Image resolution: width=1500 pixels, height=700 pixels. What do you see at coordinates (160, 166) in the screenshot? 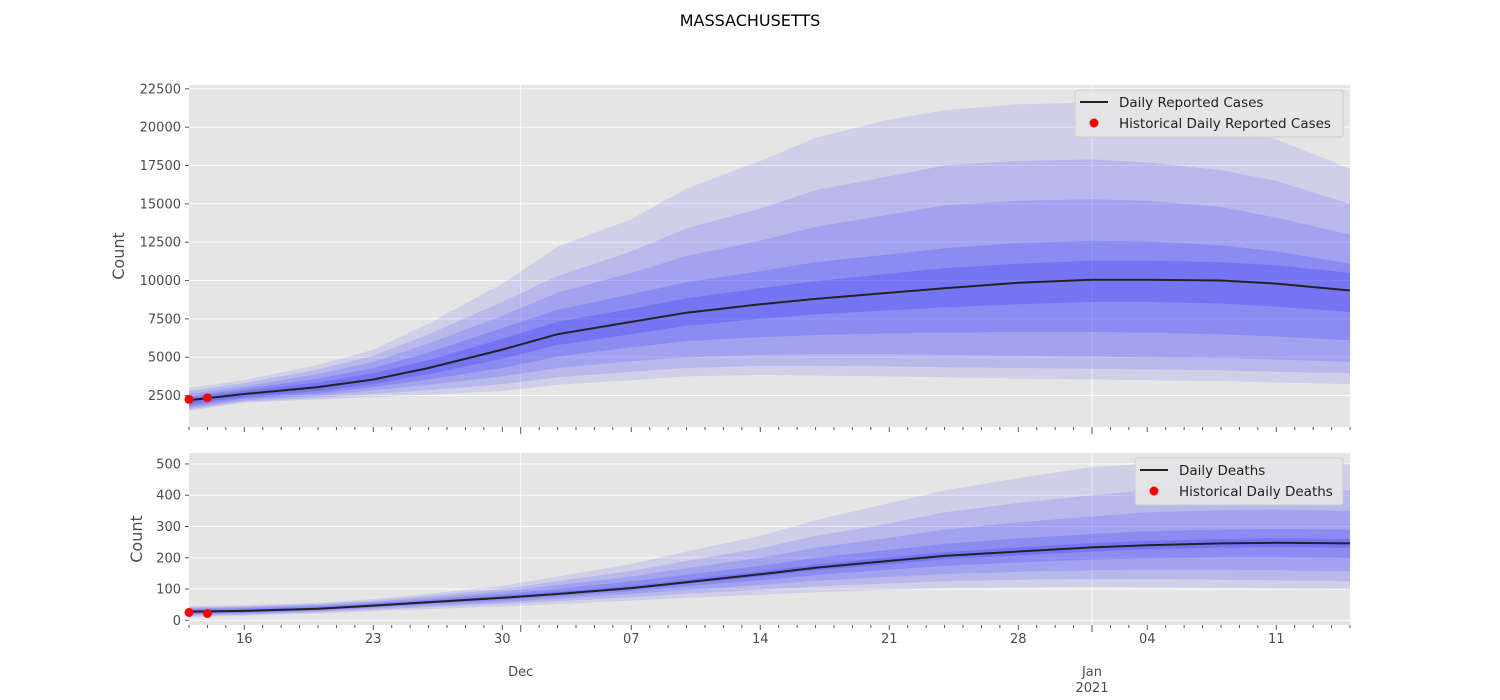
I see `y-tick-label: 17500` at bounding box center [160, 166].